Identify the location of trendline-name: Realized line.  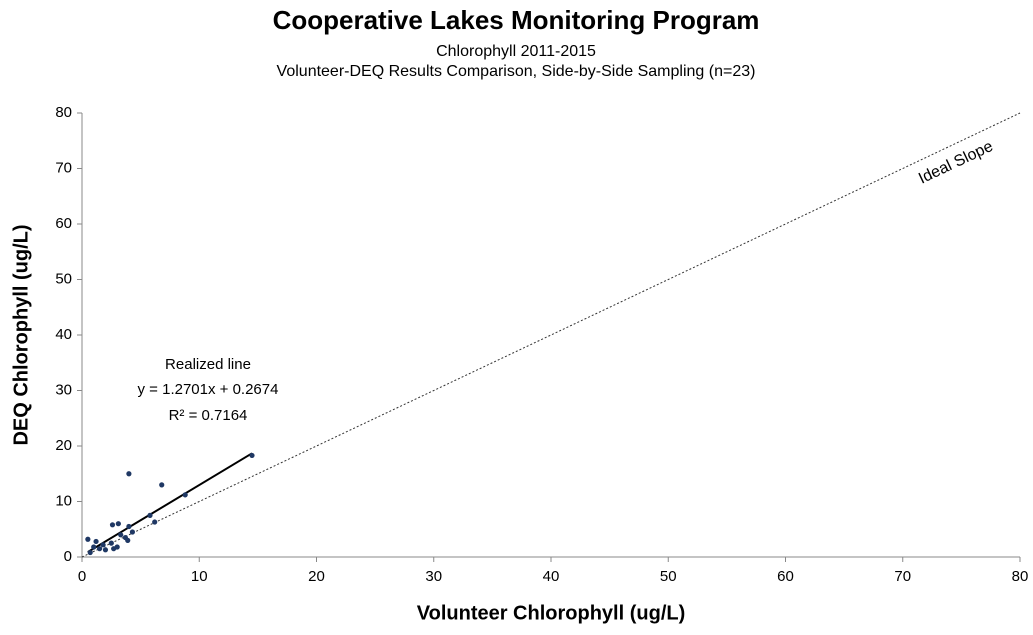
(208, 364).